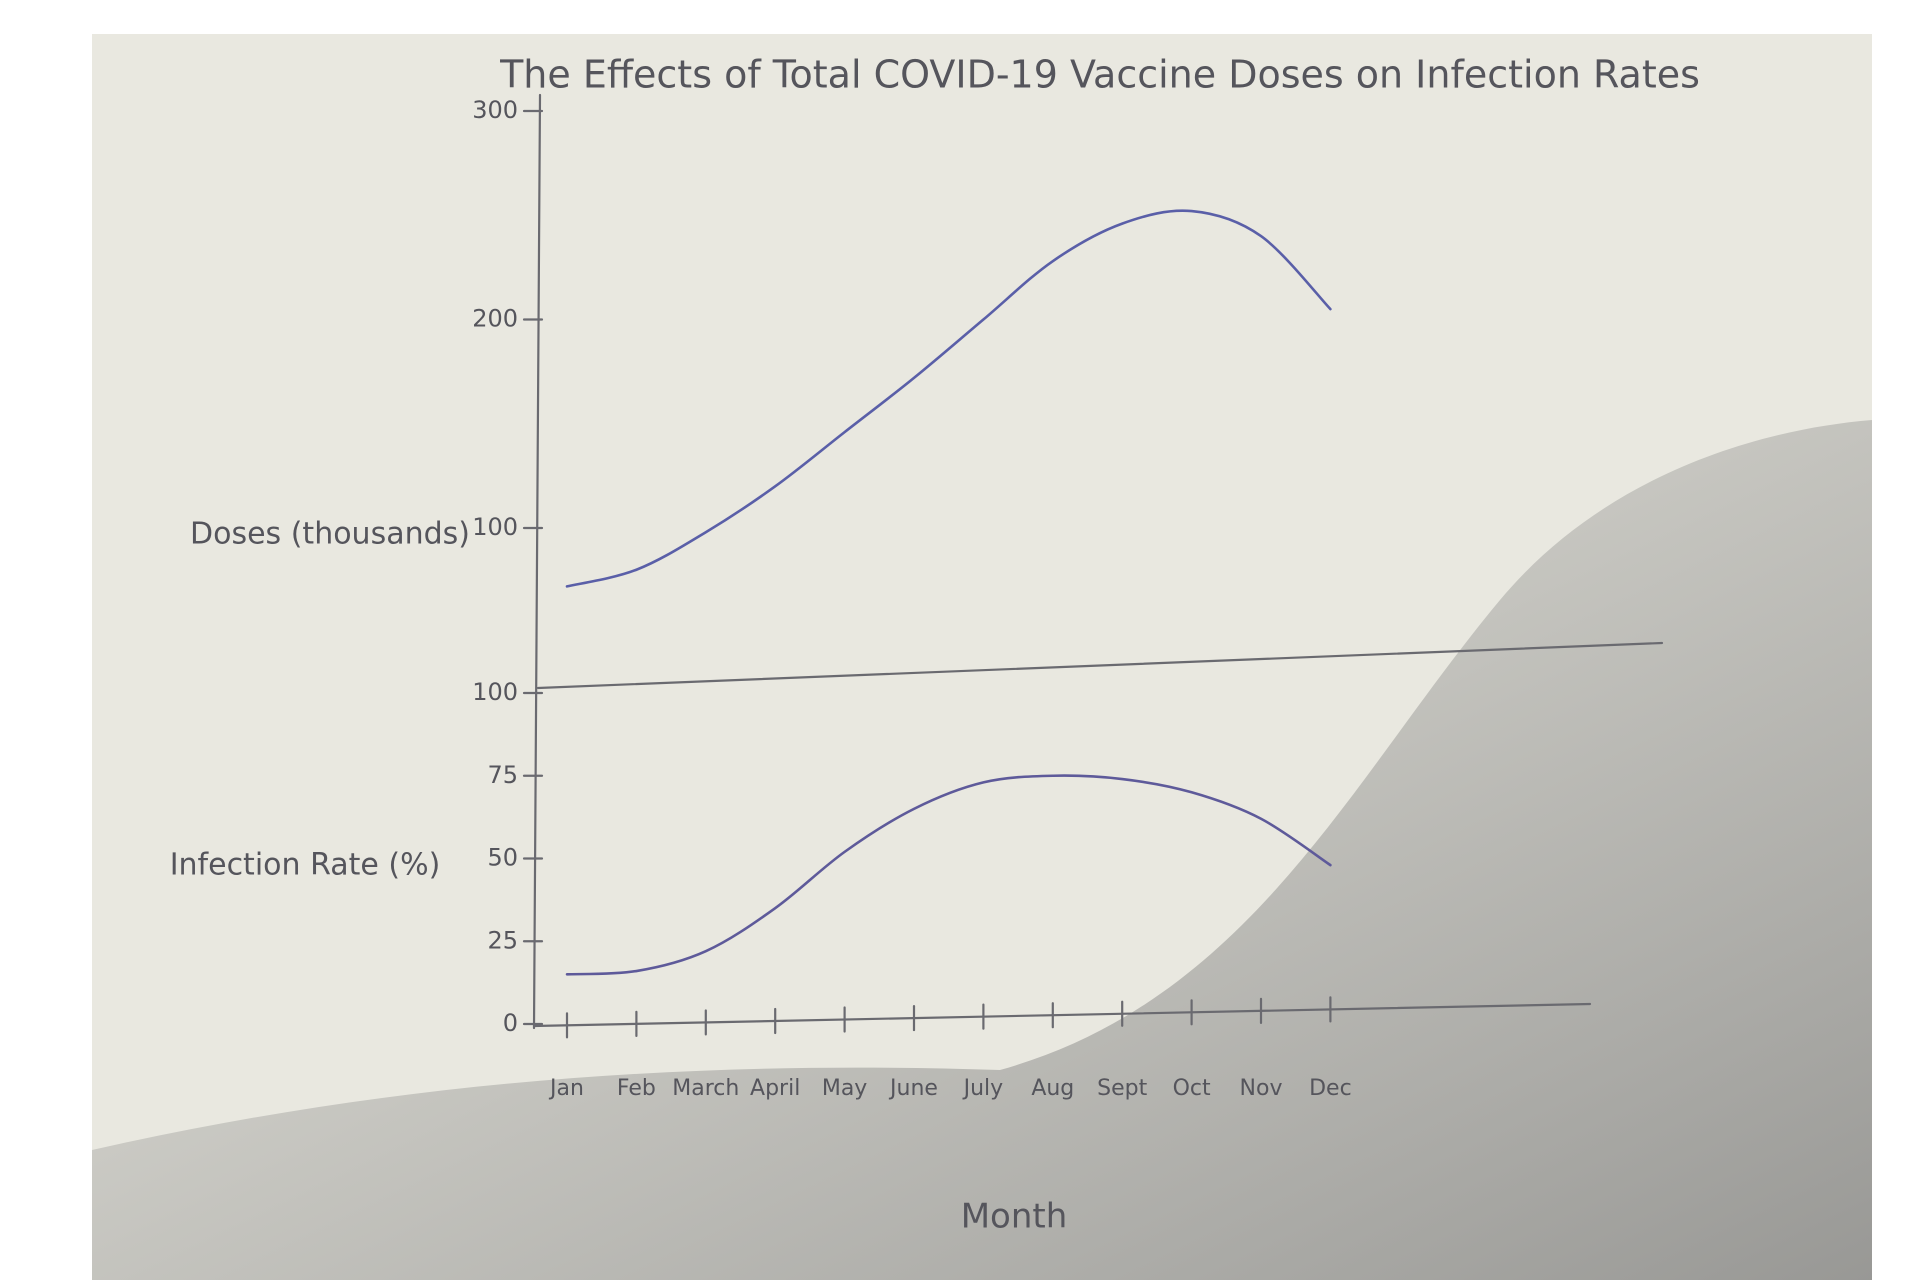 Image resolution: width=1920 pixels, height=1280 pixels. What do you see at coordinates (502, 940) in the screenshot?
I see `y-tick-label: 25` at bounding box center [502, 940].